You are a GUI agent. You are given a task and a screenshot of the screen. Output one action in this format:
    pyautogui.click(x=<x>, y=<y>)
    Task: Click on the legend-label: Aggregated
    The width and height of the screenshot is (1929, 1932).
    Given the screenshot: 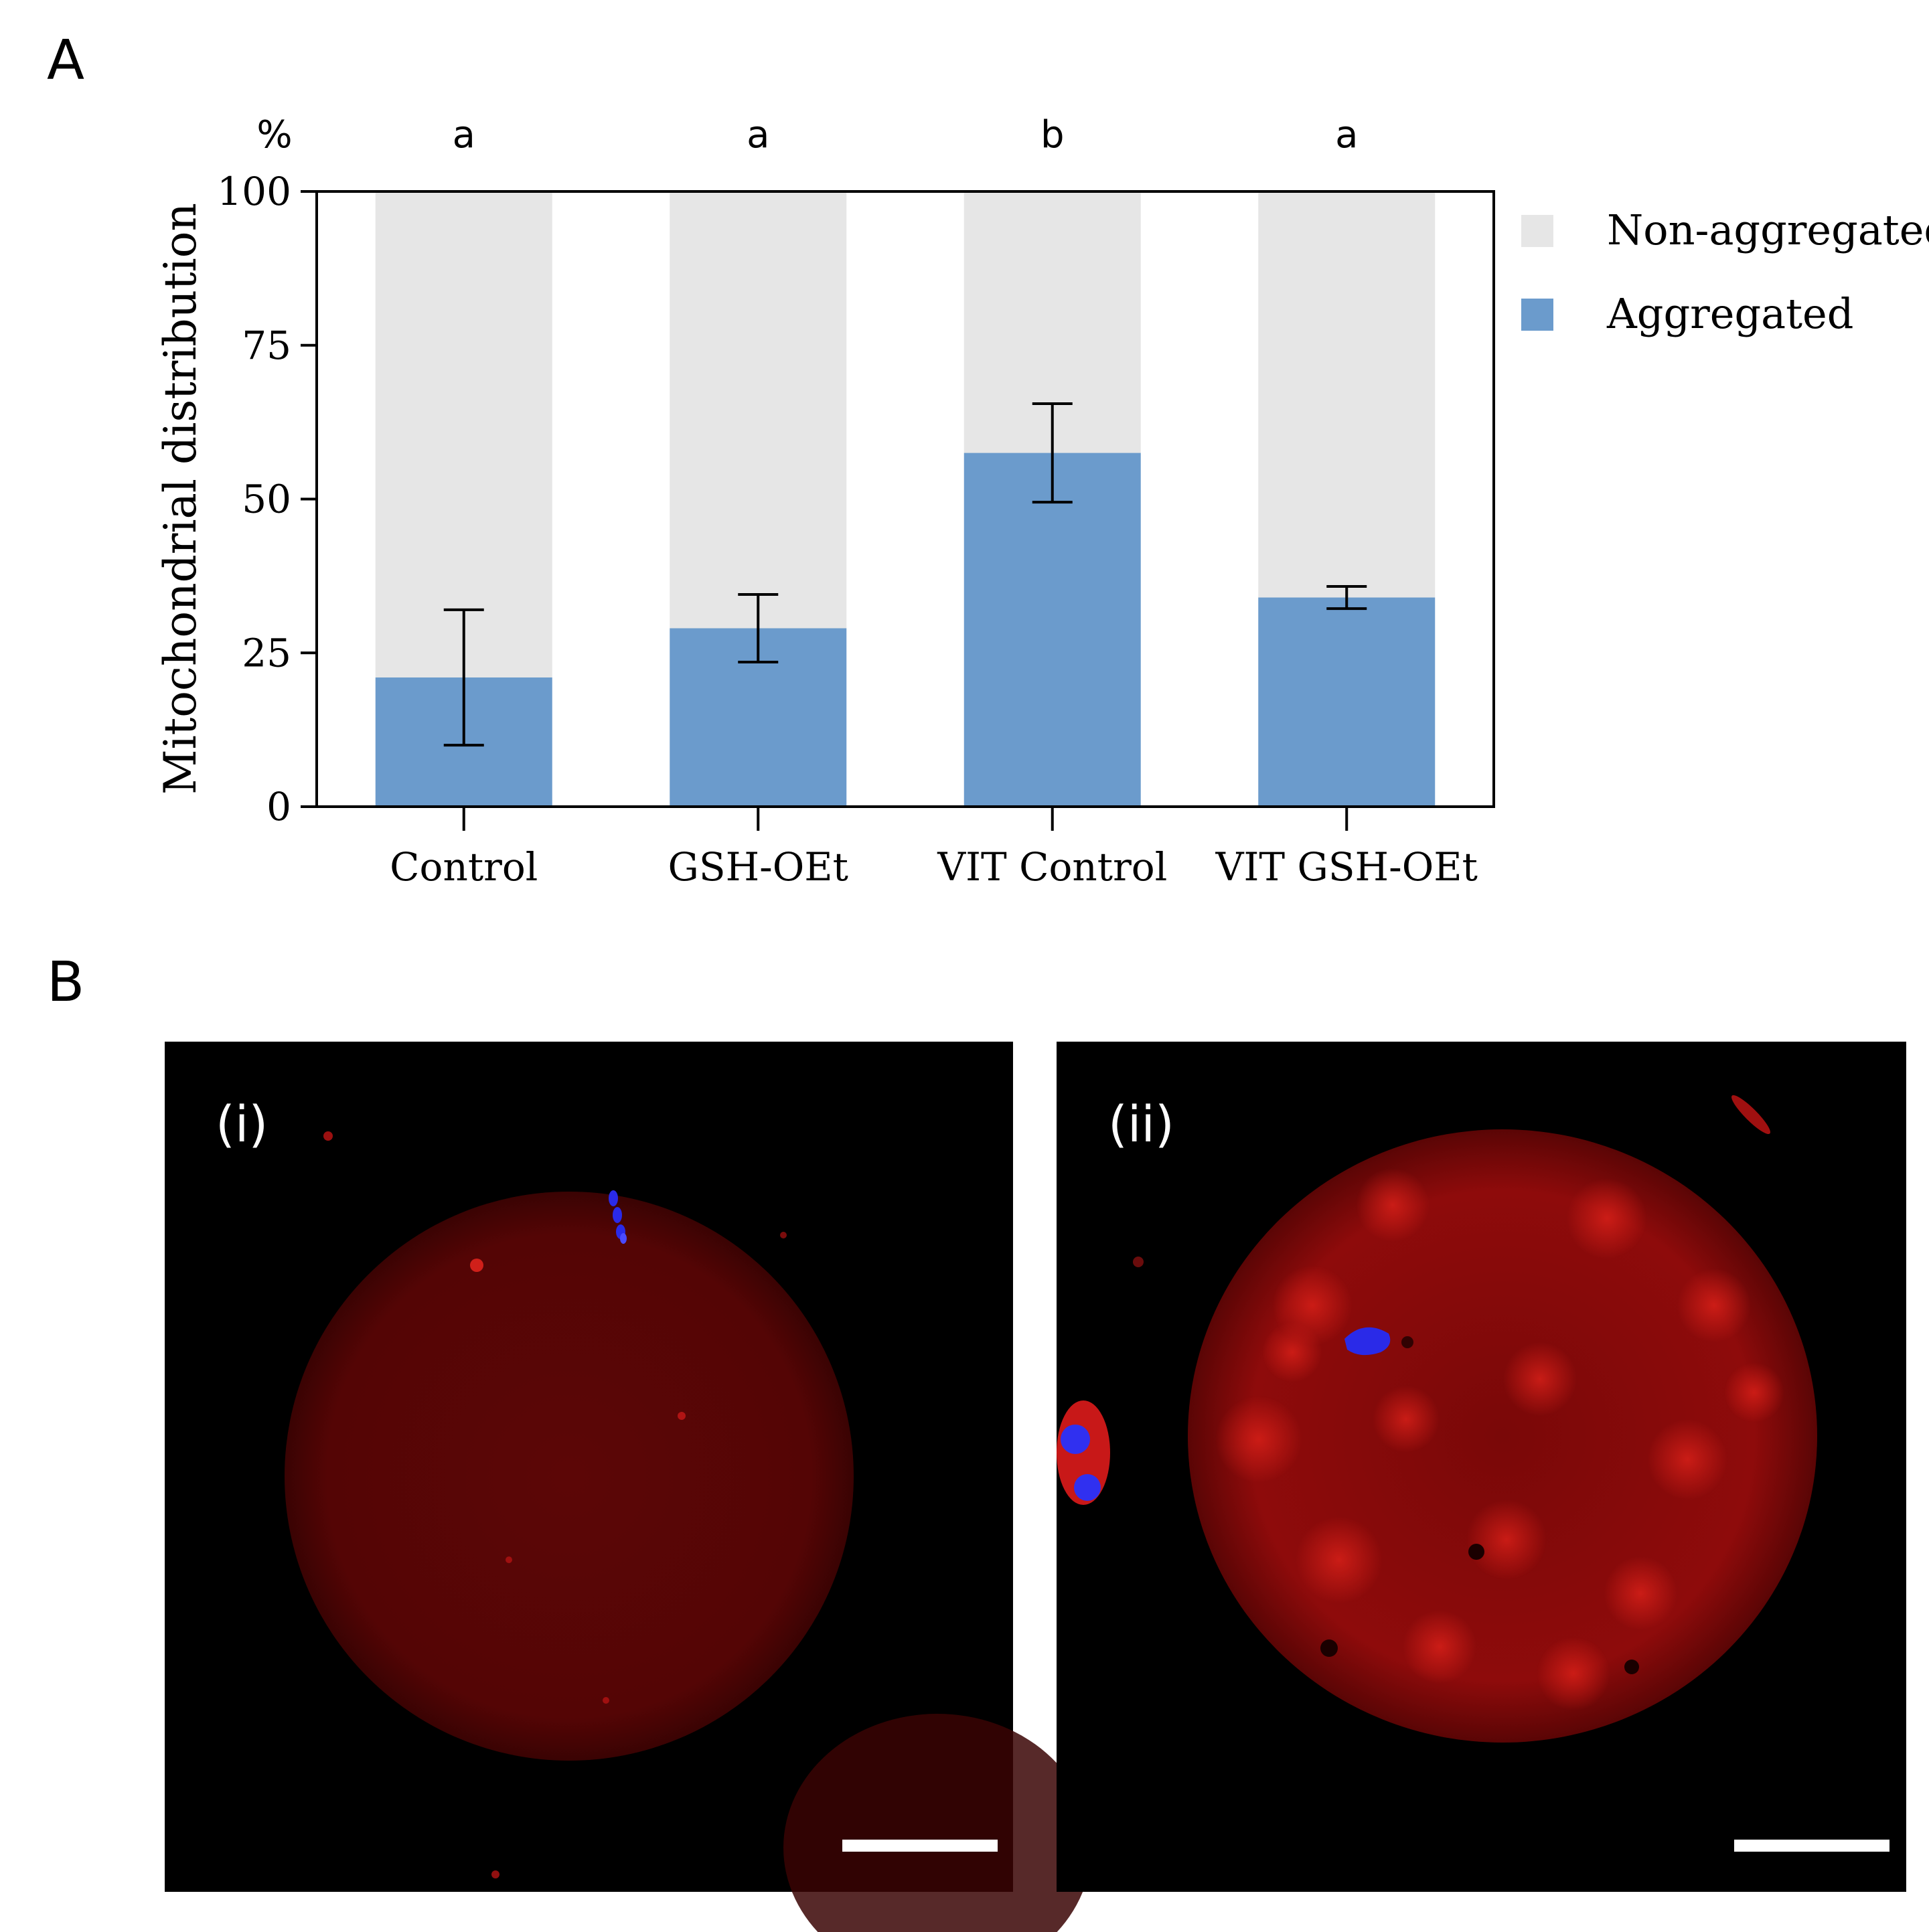 What is the action you would take?
    pyautogui.click(x=1729, y=314)
    